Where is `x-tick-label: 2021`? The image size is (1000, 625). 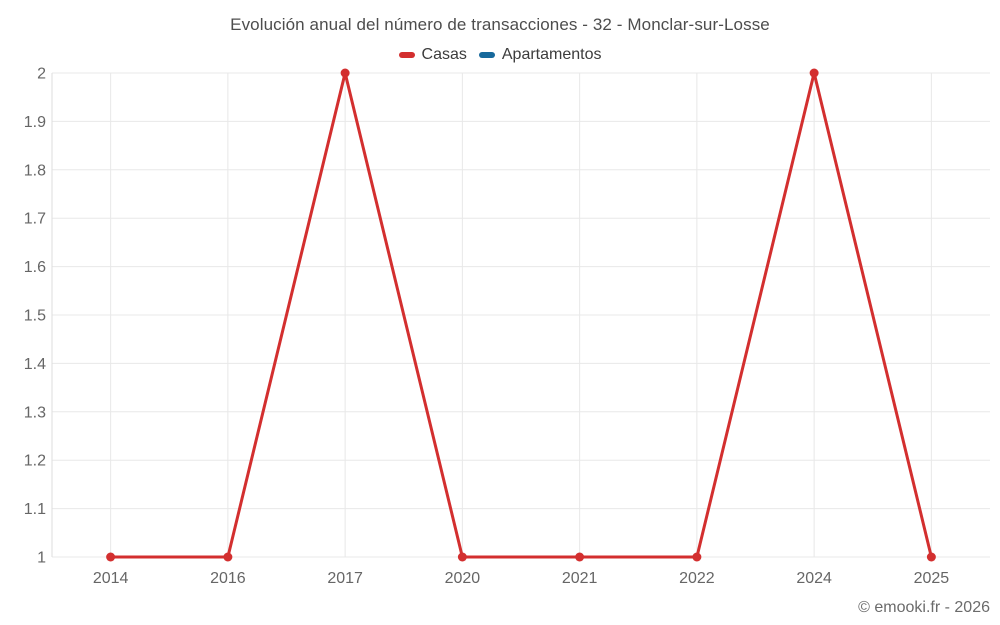 x-tick-label: 2021 is located at coordinates (580, 578).